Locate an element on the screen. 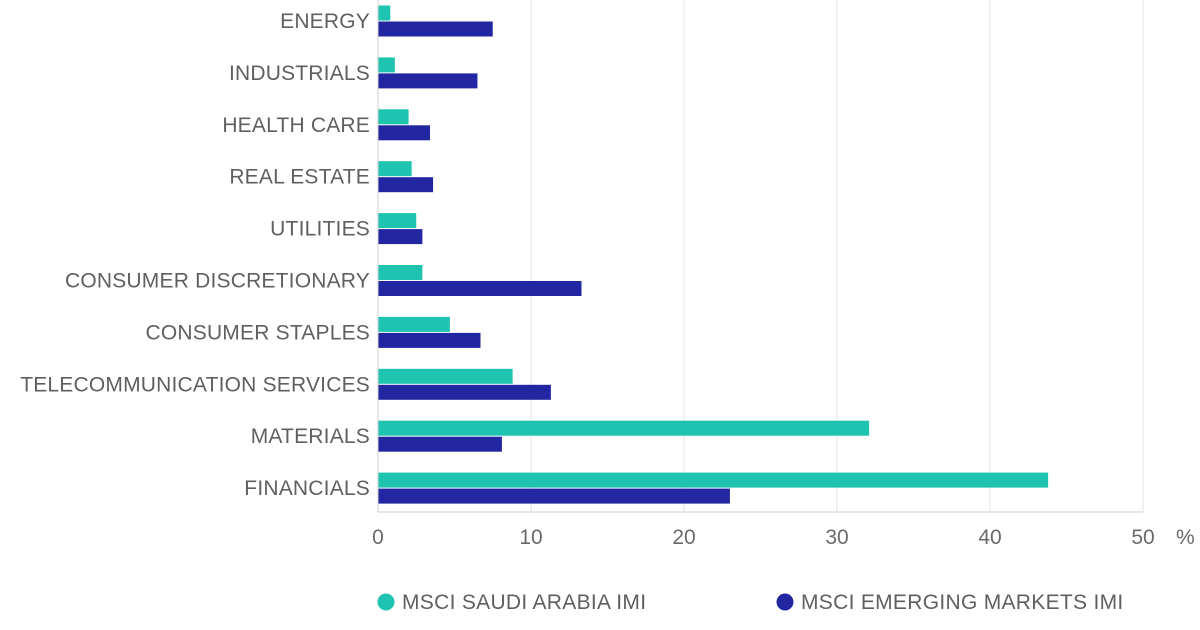 This screenshot has width=1200, height=630. category-label: FINANCIALS is located at coordinates (307, 488).